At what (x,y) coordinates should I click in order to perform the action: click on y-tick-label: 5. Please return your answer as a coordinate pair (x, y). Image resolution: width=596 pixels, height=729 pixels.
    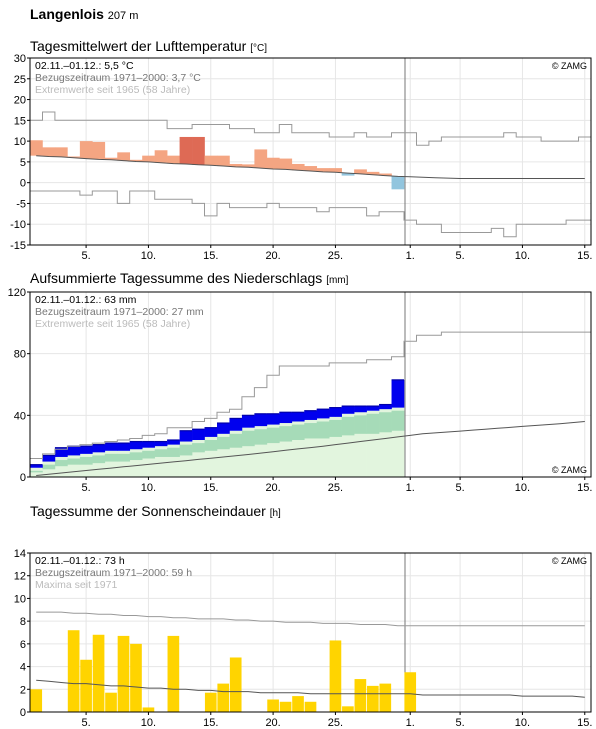
    Looking at the image, I should click on (23, 163).